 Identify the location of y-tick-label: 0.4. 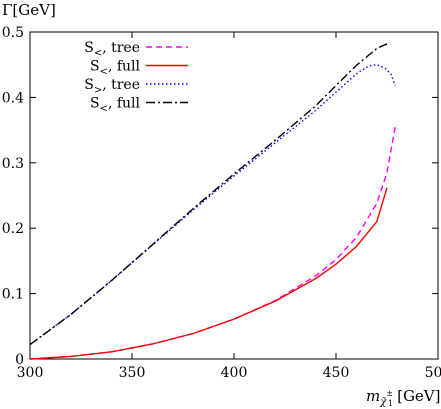
(13, 98).